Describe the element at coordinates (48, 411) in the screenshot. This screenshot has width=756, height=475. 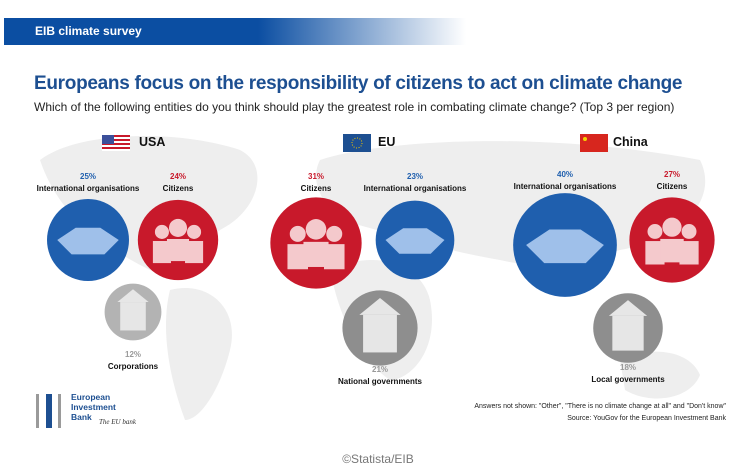
I see `eib-logo-mark-icon` at that location.